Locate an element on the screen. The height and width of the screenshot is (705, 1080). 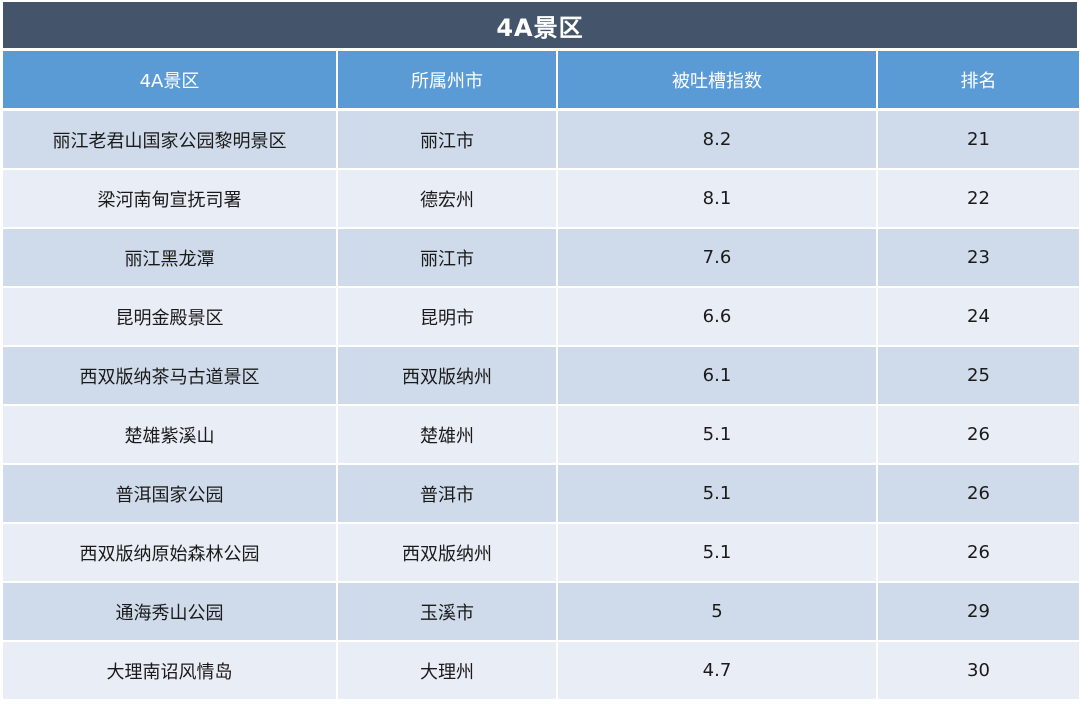
cell-scenic-area: 普洱国家公园 is located at coordinates (170, 492).